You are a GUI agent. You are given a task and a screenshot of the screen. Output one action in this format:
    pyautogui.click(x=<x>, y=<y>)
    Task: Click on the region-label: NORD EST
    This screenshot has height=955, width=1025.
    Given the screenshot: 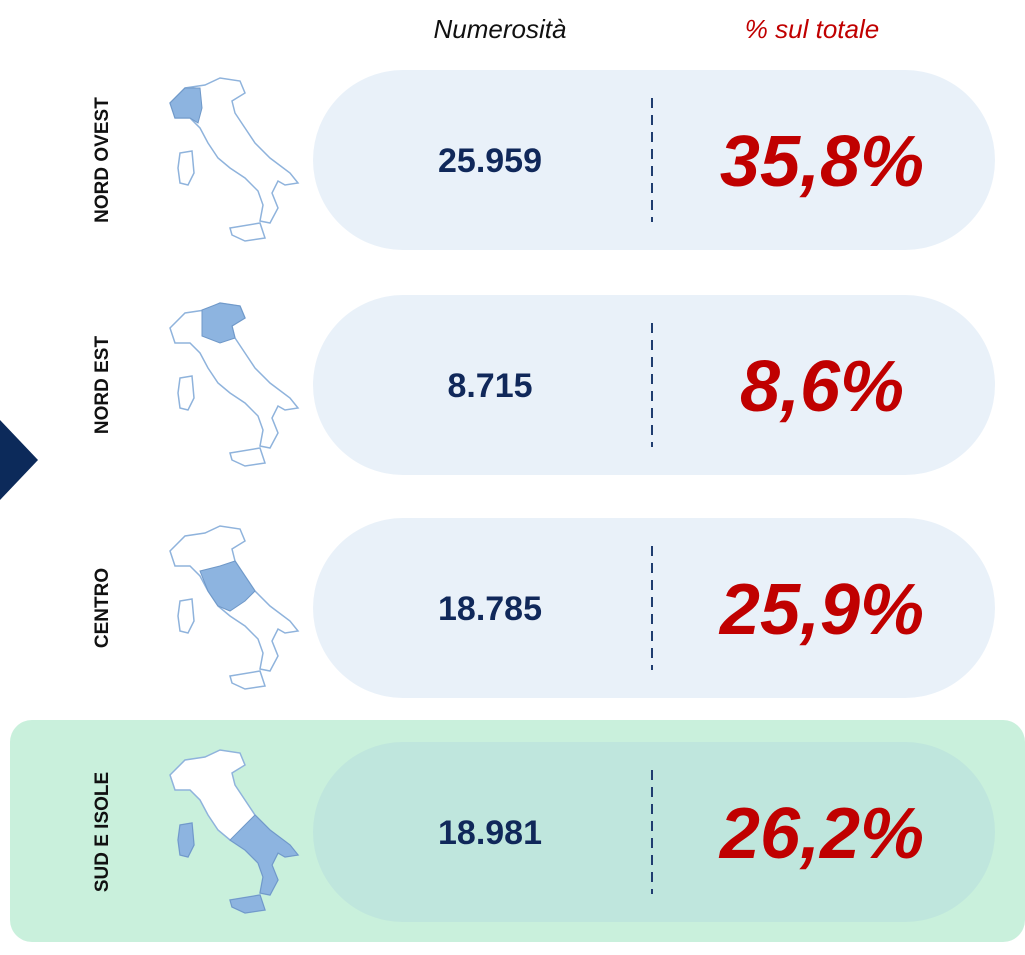 What is the action you would take?
    pyautogui.click(x=102, y=385)
    